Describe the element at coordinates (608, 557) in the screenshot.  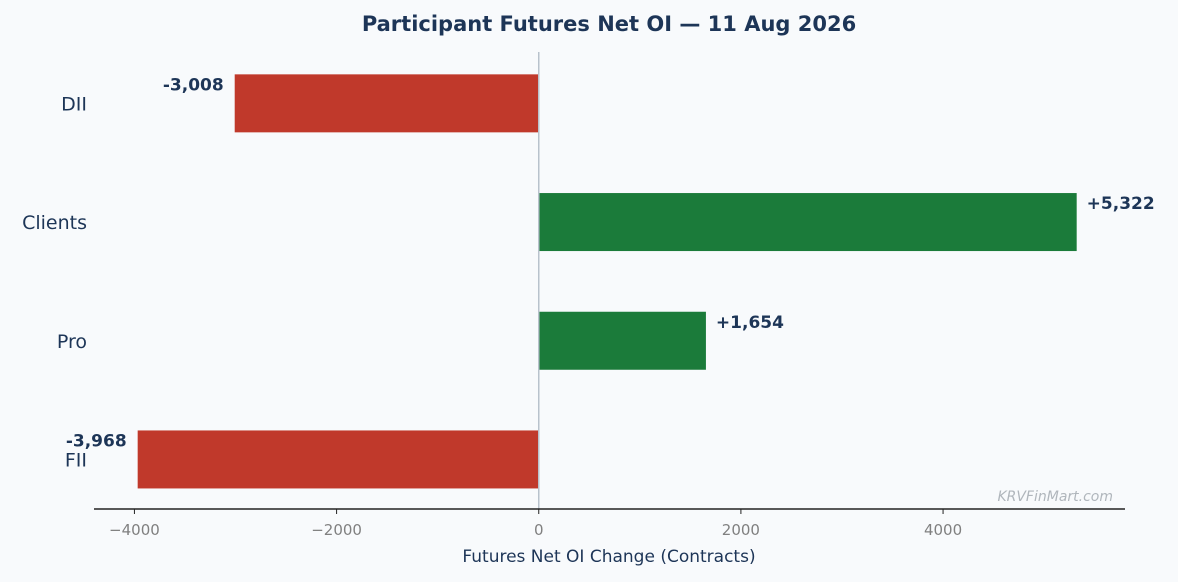
I see `x-axis-title: Futures Net OI Change (Contracts)` at that location.